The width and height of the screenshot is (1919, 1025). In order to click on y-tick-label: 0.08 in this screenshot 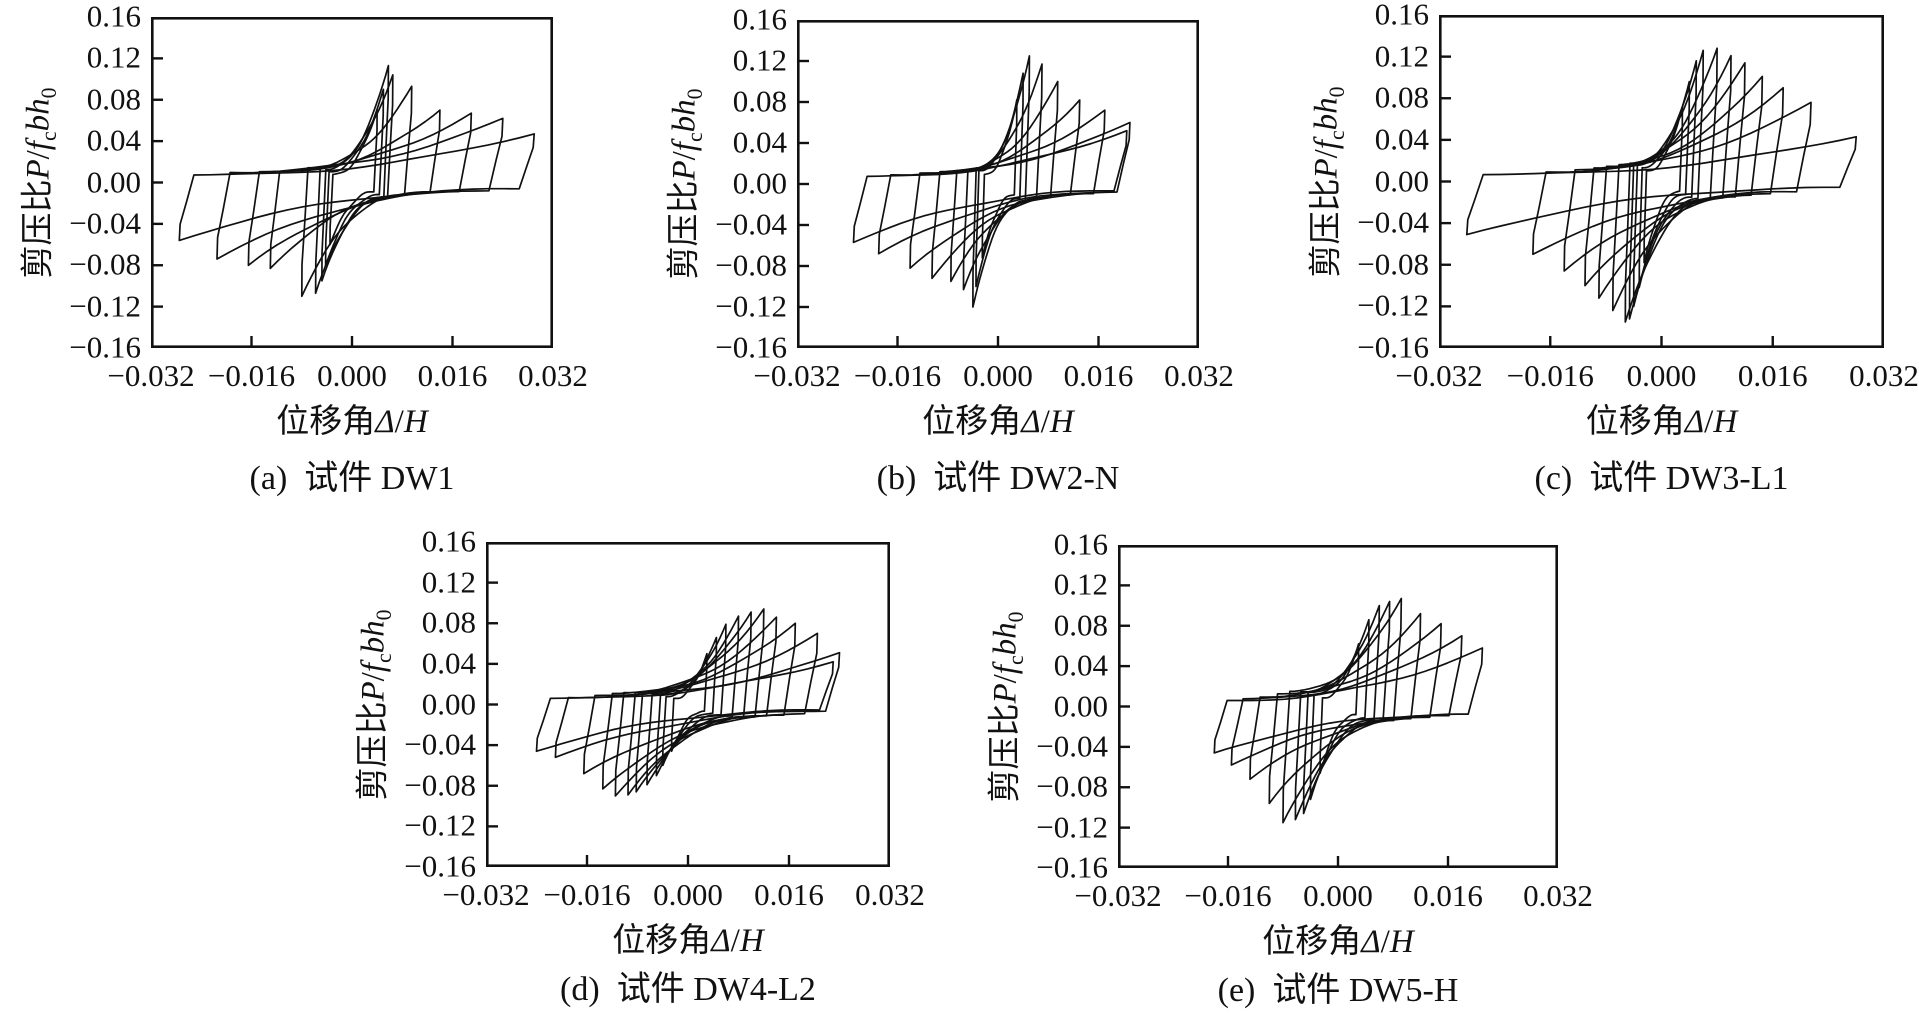, I will do `click(113, 99)`.